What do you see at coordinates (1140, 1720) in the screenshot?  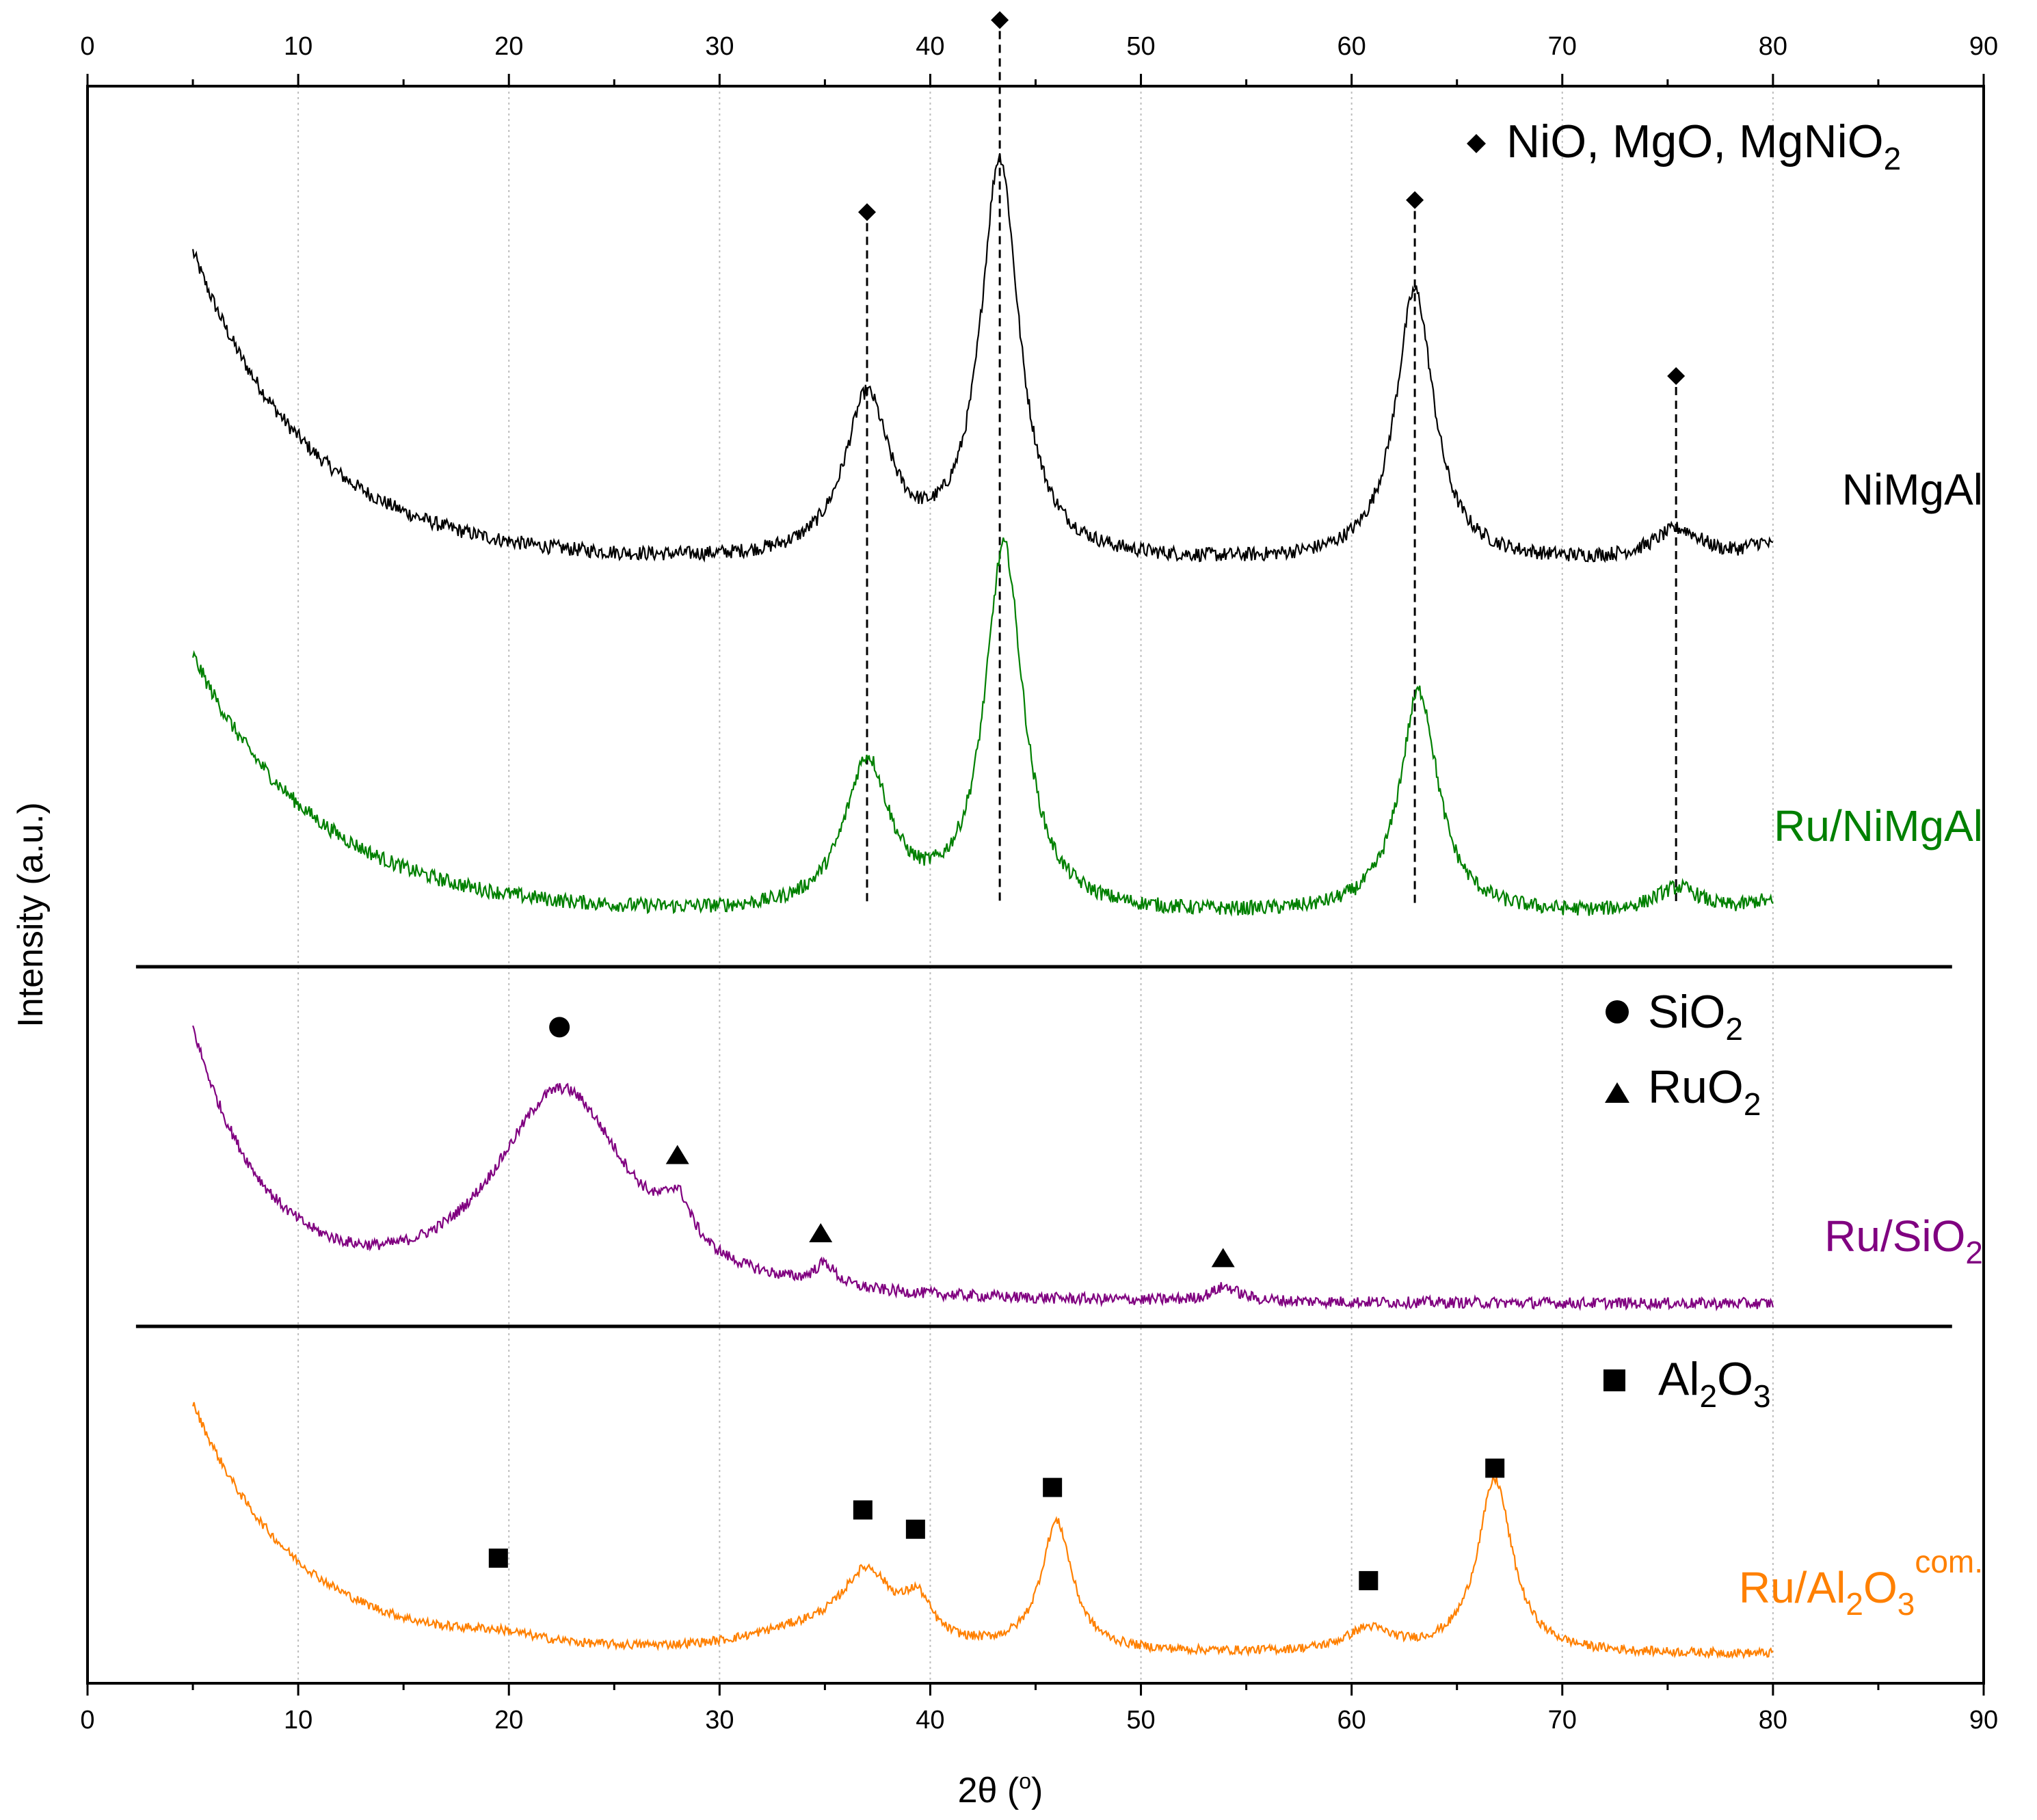 I see `x-tick-label-bottom: 50` at bounding box center [1140, 1720].